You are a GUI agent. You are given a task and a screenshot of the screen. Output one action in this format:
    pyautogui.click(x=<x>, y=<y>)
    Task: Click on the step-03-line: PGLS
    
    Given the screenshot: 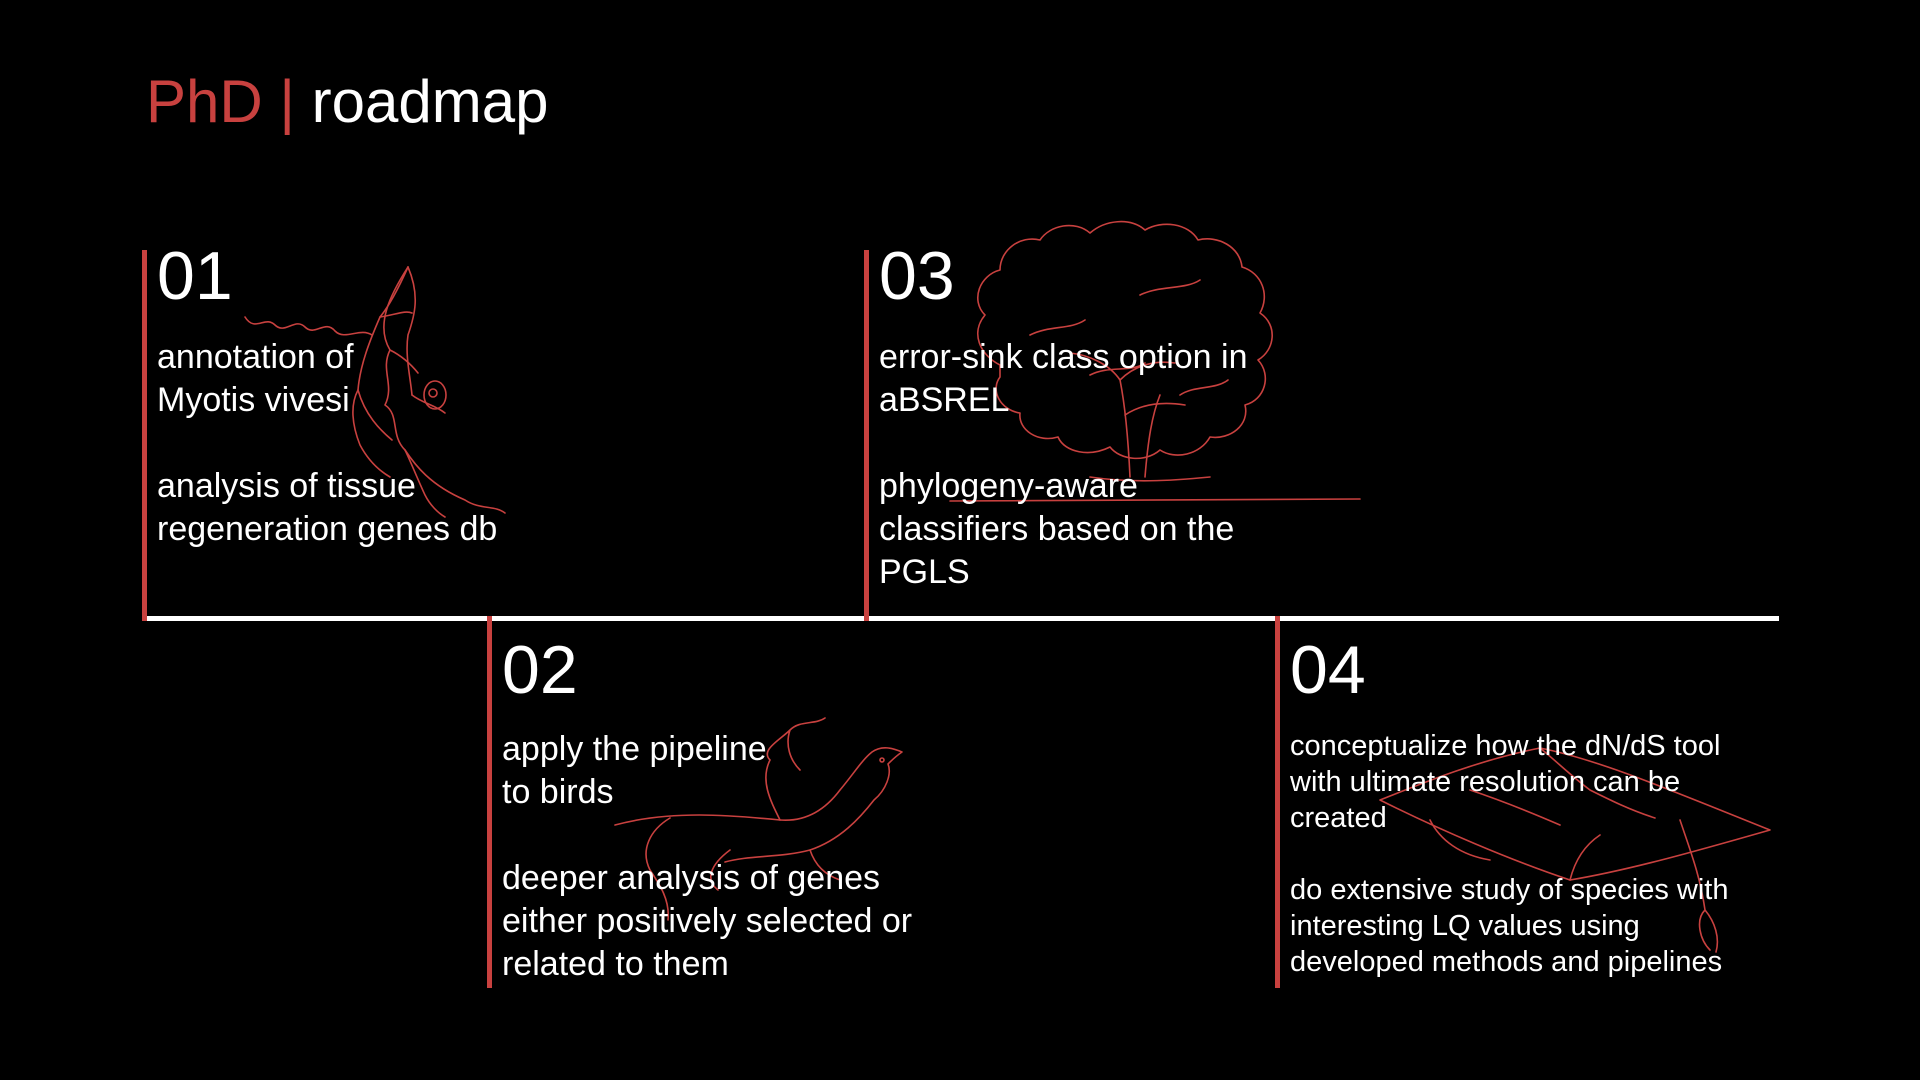 What is the action you would take?
    pyautogui.click(x=924, y=572)
    